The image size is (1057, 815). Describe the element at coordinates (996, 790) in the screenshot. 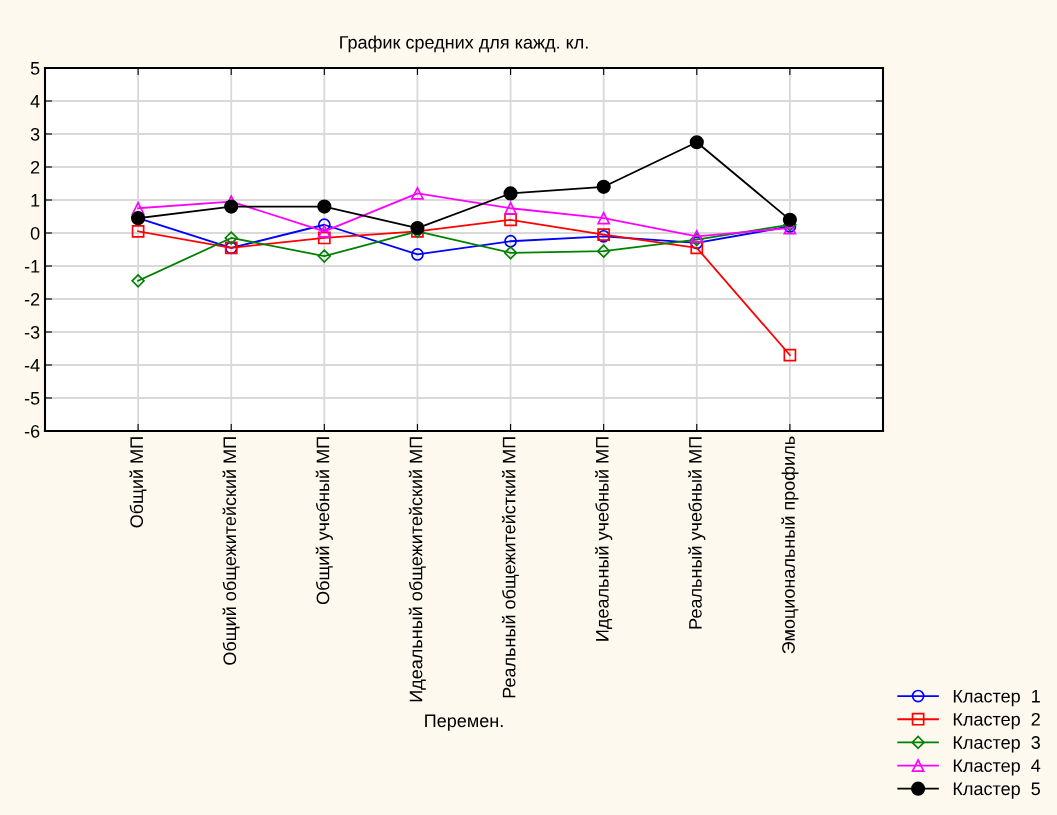

I see `legend-label: Кластер 5` at that location.